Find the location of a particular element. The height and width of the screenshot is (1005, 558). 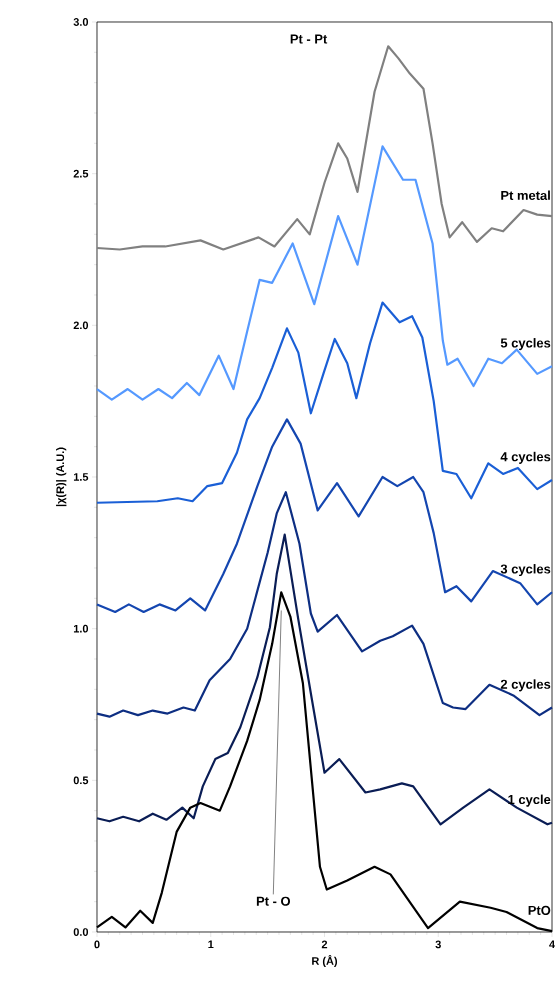

x-tick-label: 2 is located at coordinates (324, 944).